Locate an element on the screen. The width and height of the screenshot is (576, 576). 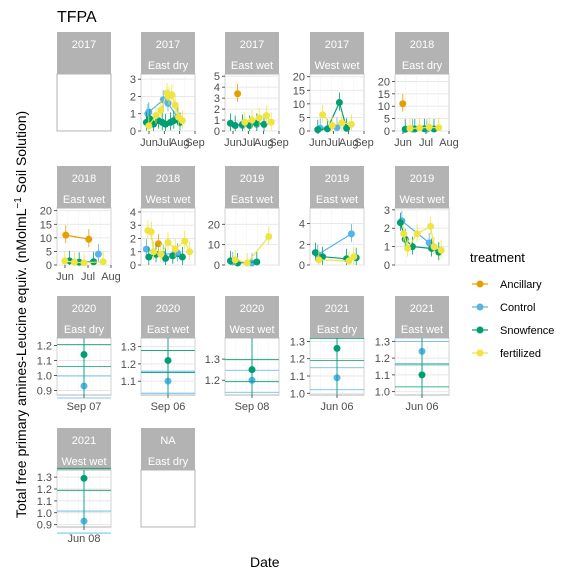
y-tick-label: 4 is located at coordinates (217, 88).